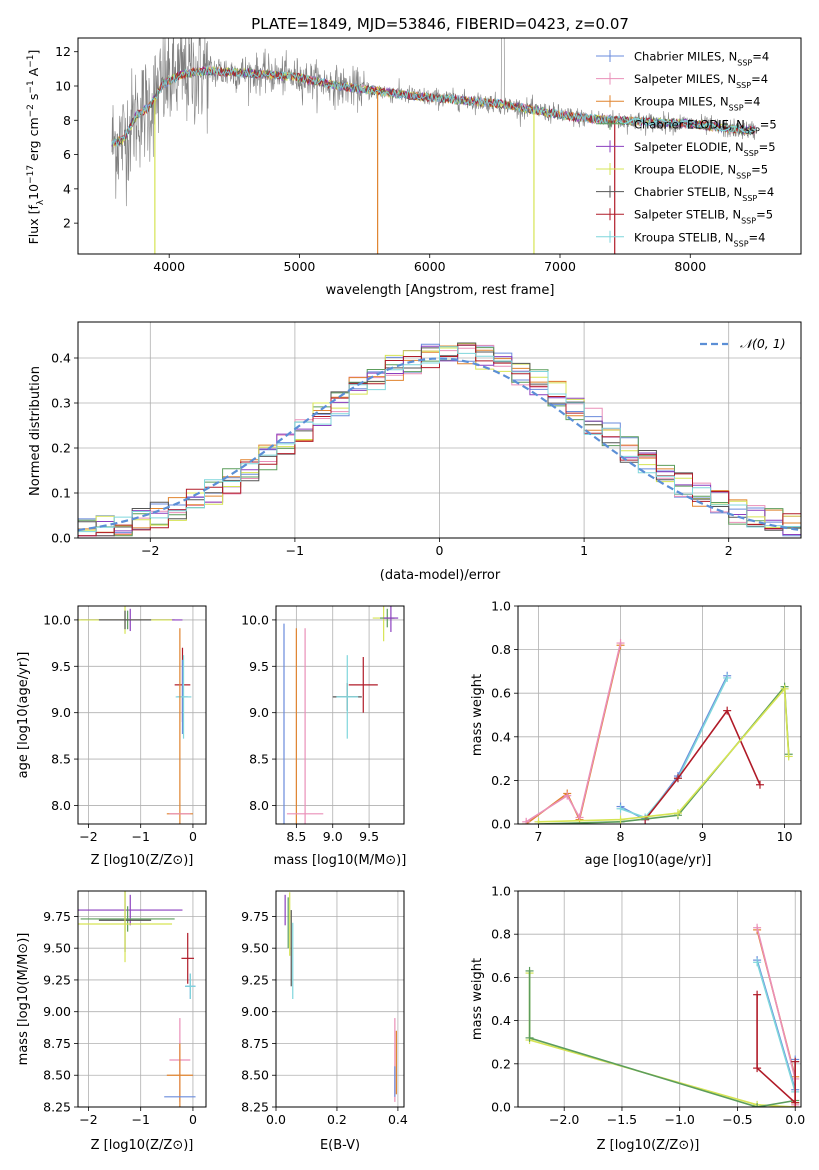 The height and width of the screenshot is (1170, 819). I want to click on weight_vs_Z-ytick-label: 0.8, so click(501, 934).